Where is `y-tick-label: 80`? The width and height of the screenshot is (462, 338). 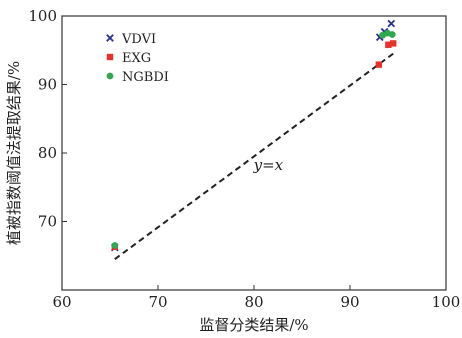 y-tick-label: 80 is located at coordinates (47, 153).